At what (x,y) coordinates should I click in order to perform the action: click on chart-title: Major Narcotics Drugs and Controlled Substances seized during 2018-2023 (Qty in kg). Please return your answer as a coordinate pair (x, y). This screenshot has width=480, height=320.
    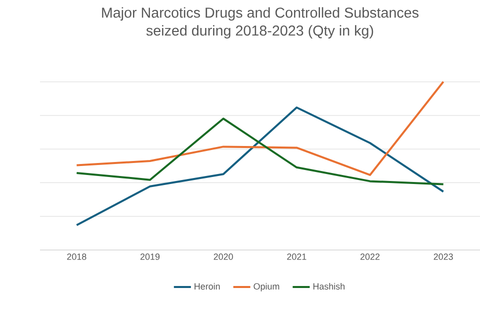
    Looking at the image, I should click on (260, 23).